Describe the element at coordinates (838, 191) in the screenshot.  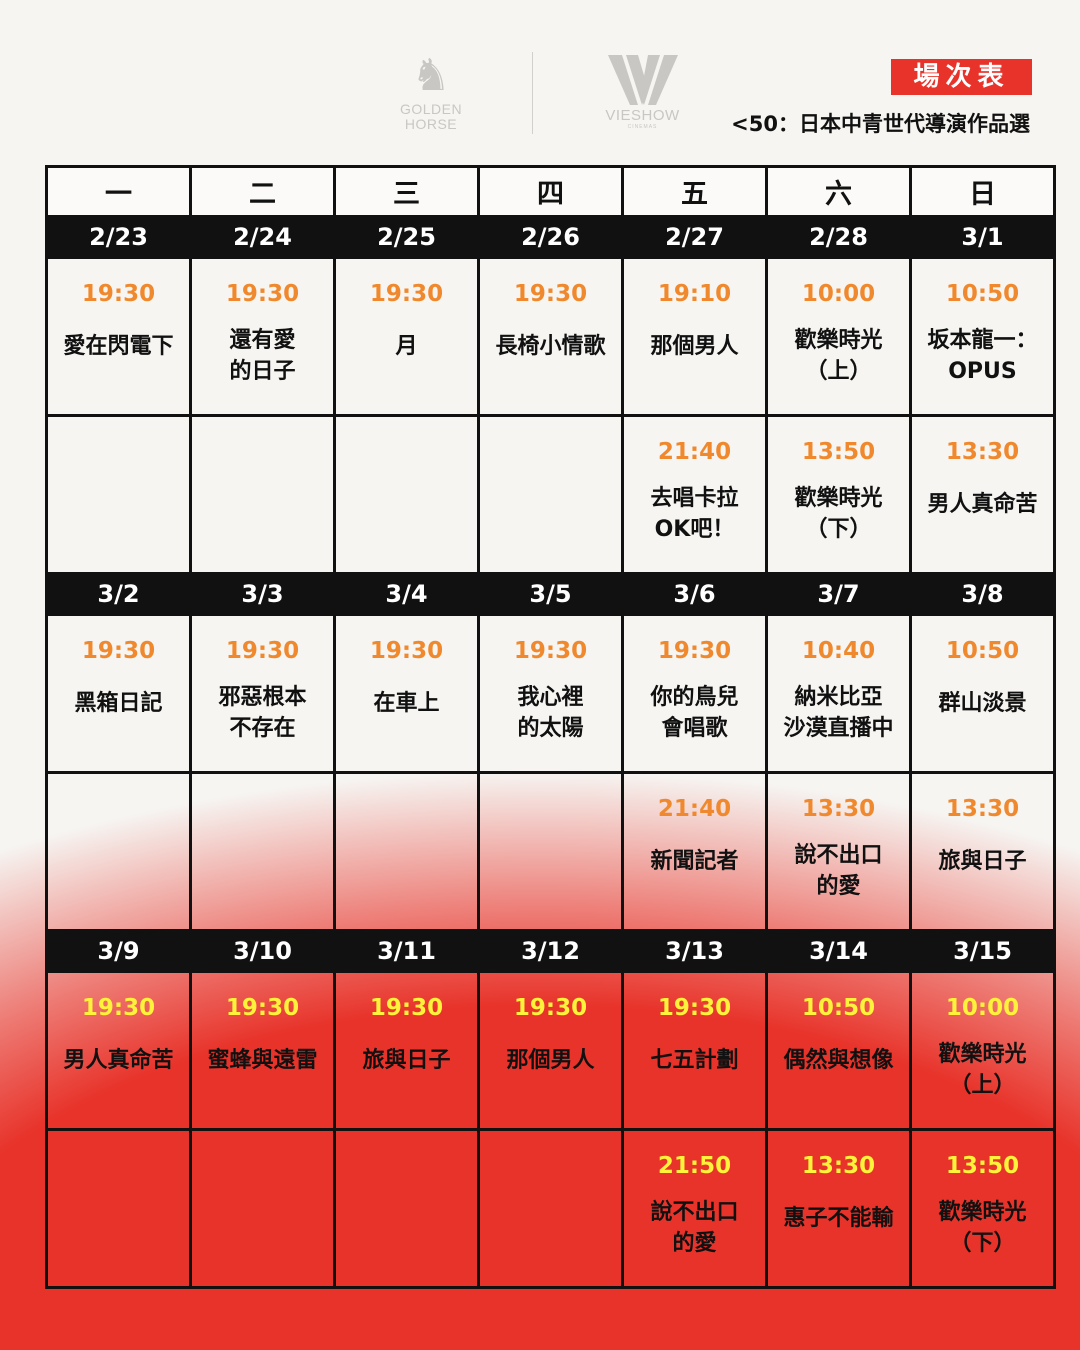
I see `weekday-header: 六` at that location.